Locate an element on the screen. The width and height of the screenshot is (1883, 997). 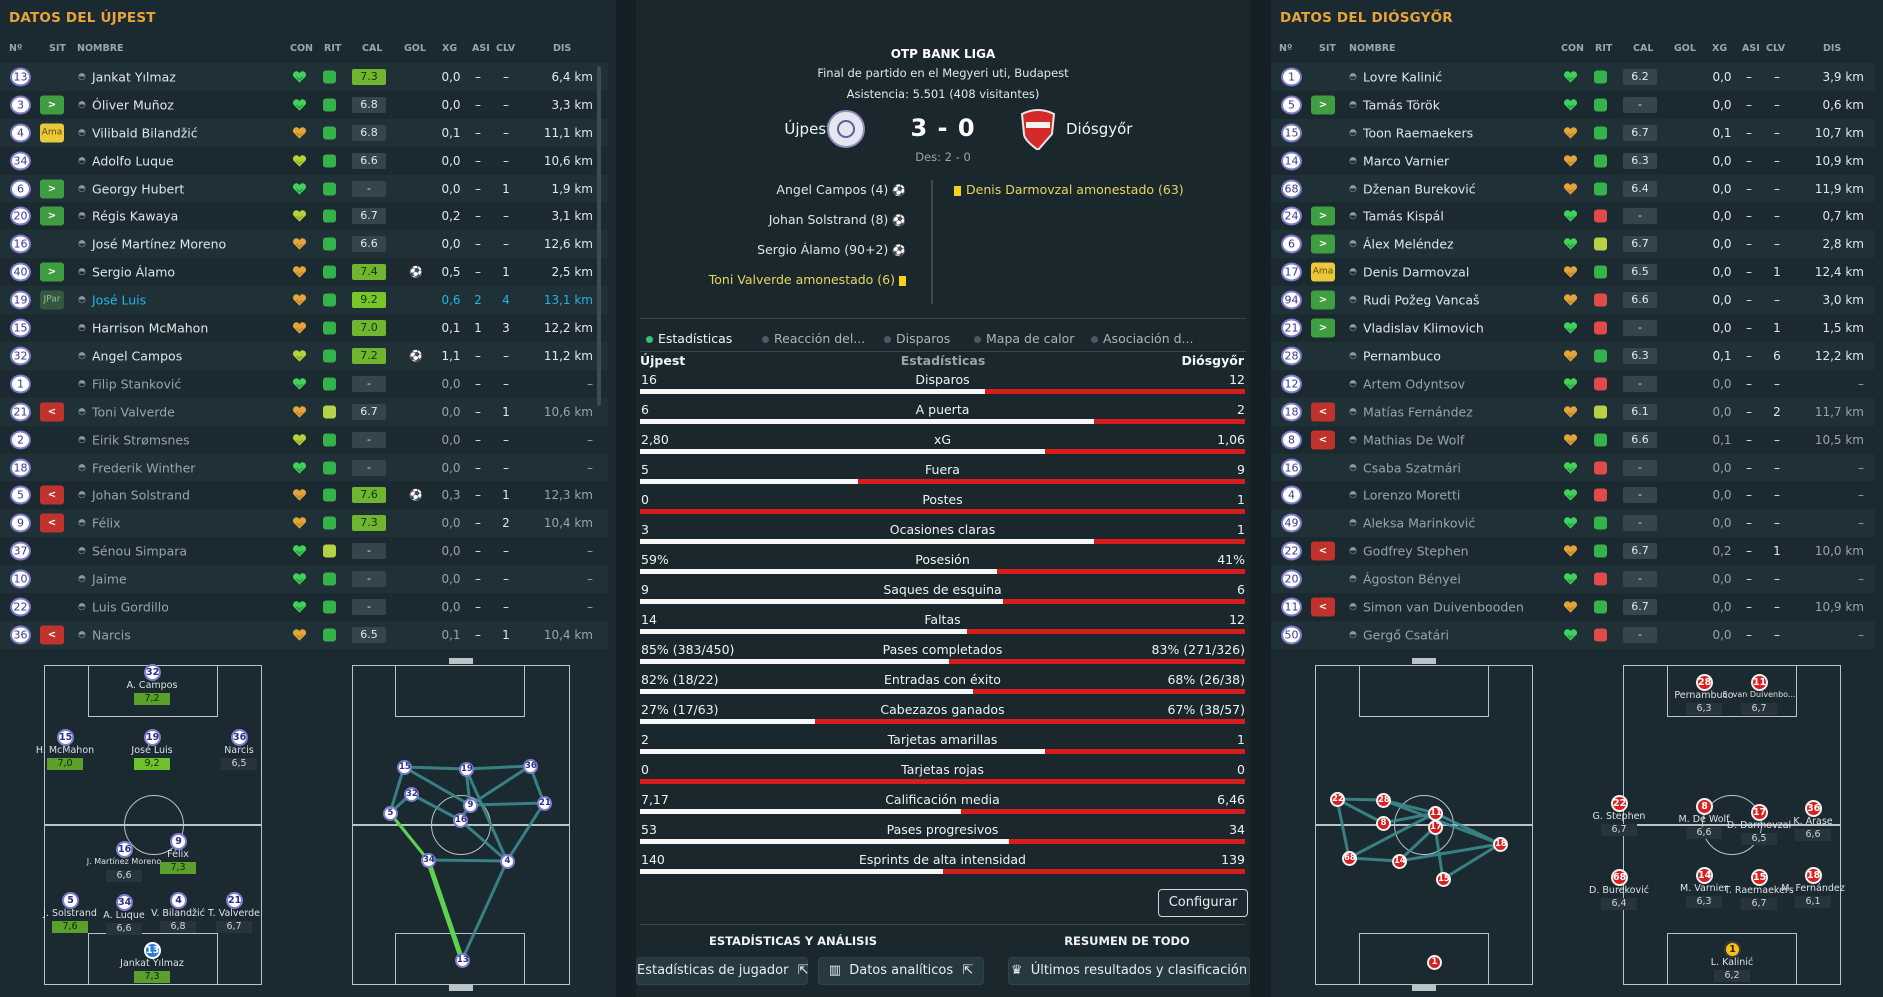
home-team-name: Újpest is located at coordinates (808, 129).